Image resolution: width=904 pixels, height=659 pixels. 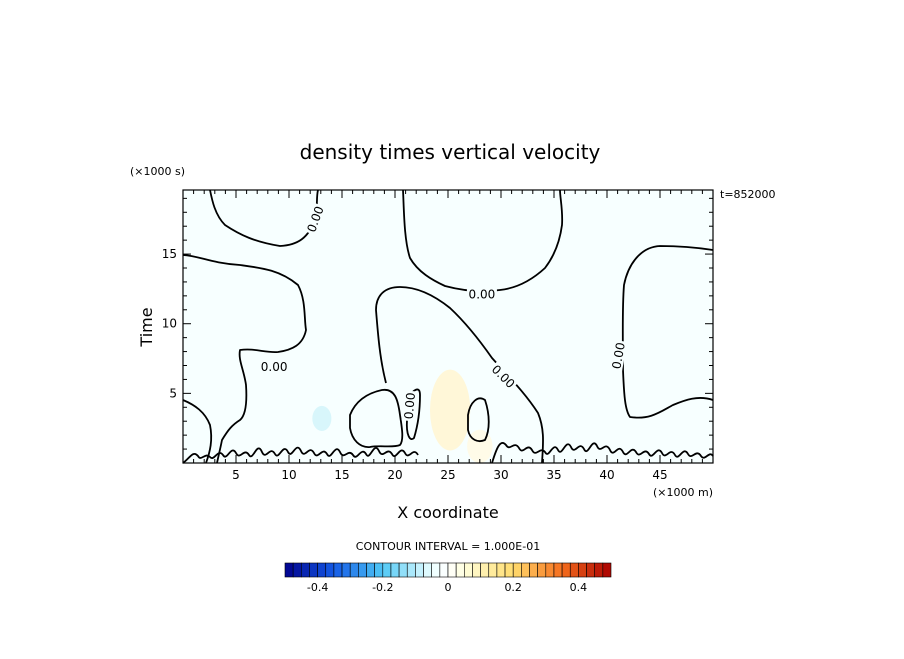 What do you see at coordinates (448, 546) in the screenshot?
I see `contour-interval-label: CONTOUR INTERVAL = 1.000E-01` at bounding box center [448, 546].